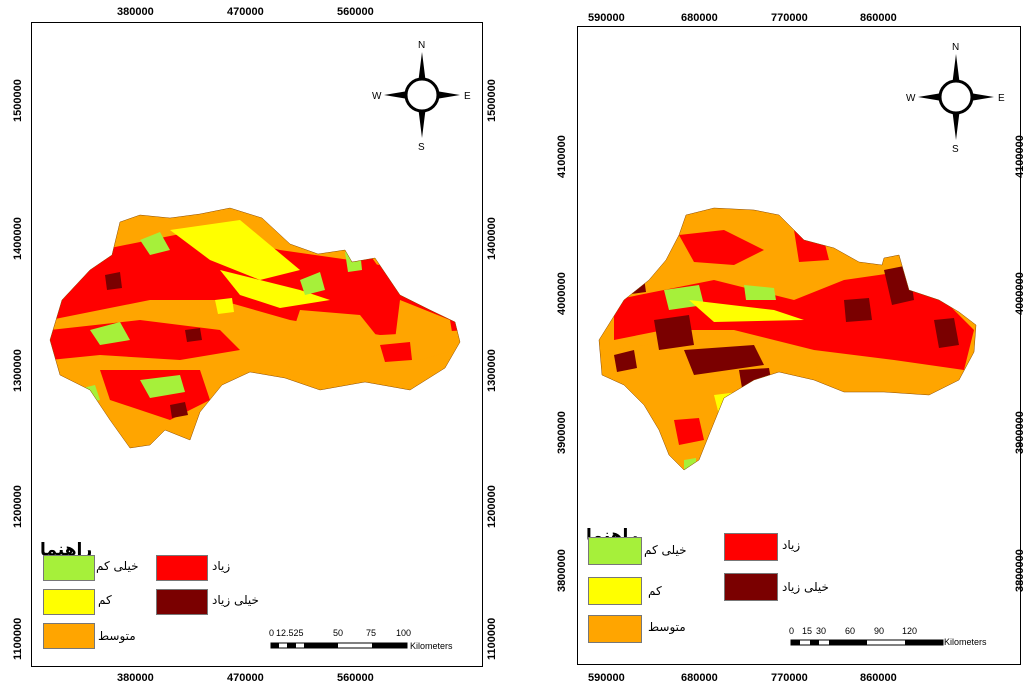  I want to click on top-tick: 770000, so click(789, 18).